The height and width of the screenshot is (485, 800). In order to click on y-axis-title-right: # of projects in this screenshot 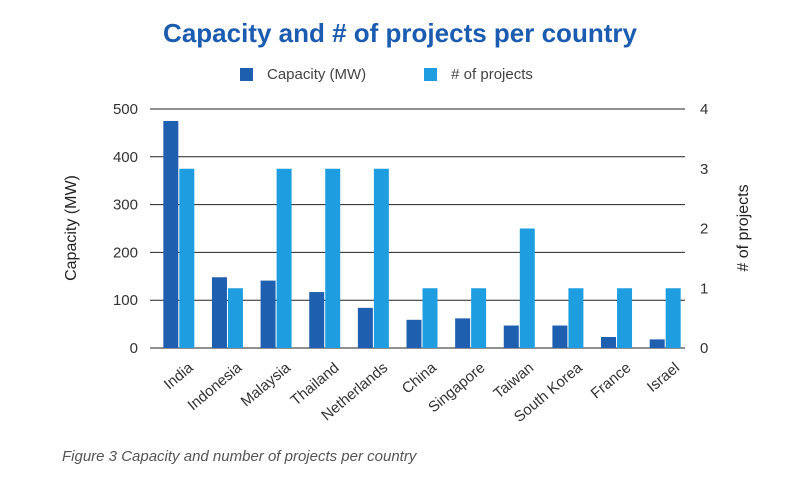, I will do `click(743, 227)`.